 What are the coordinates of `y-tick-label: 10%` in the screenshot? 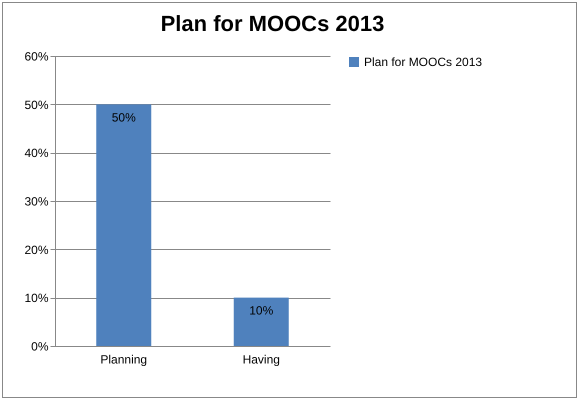 It's located at (36, 298).